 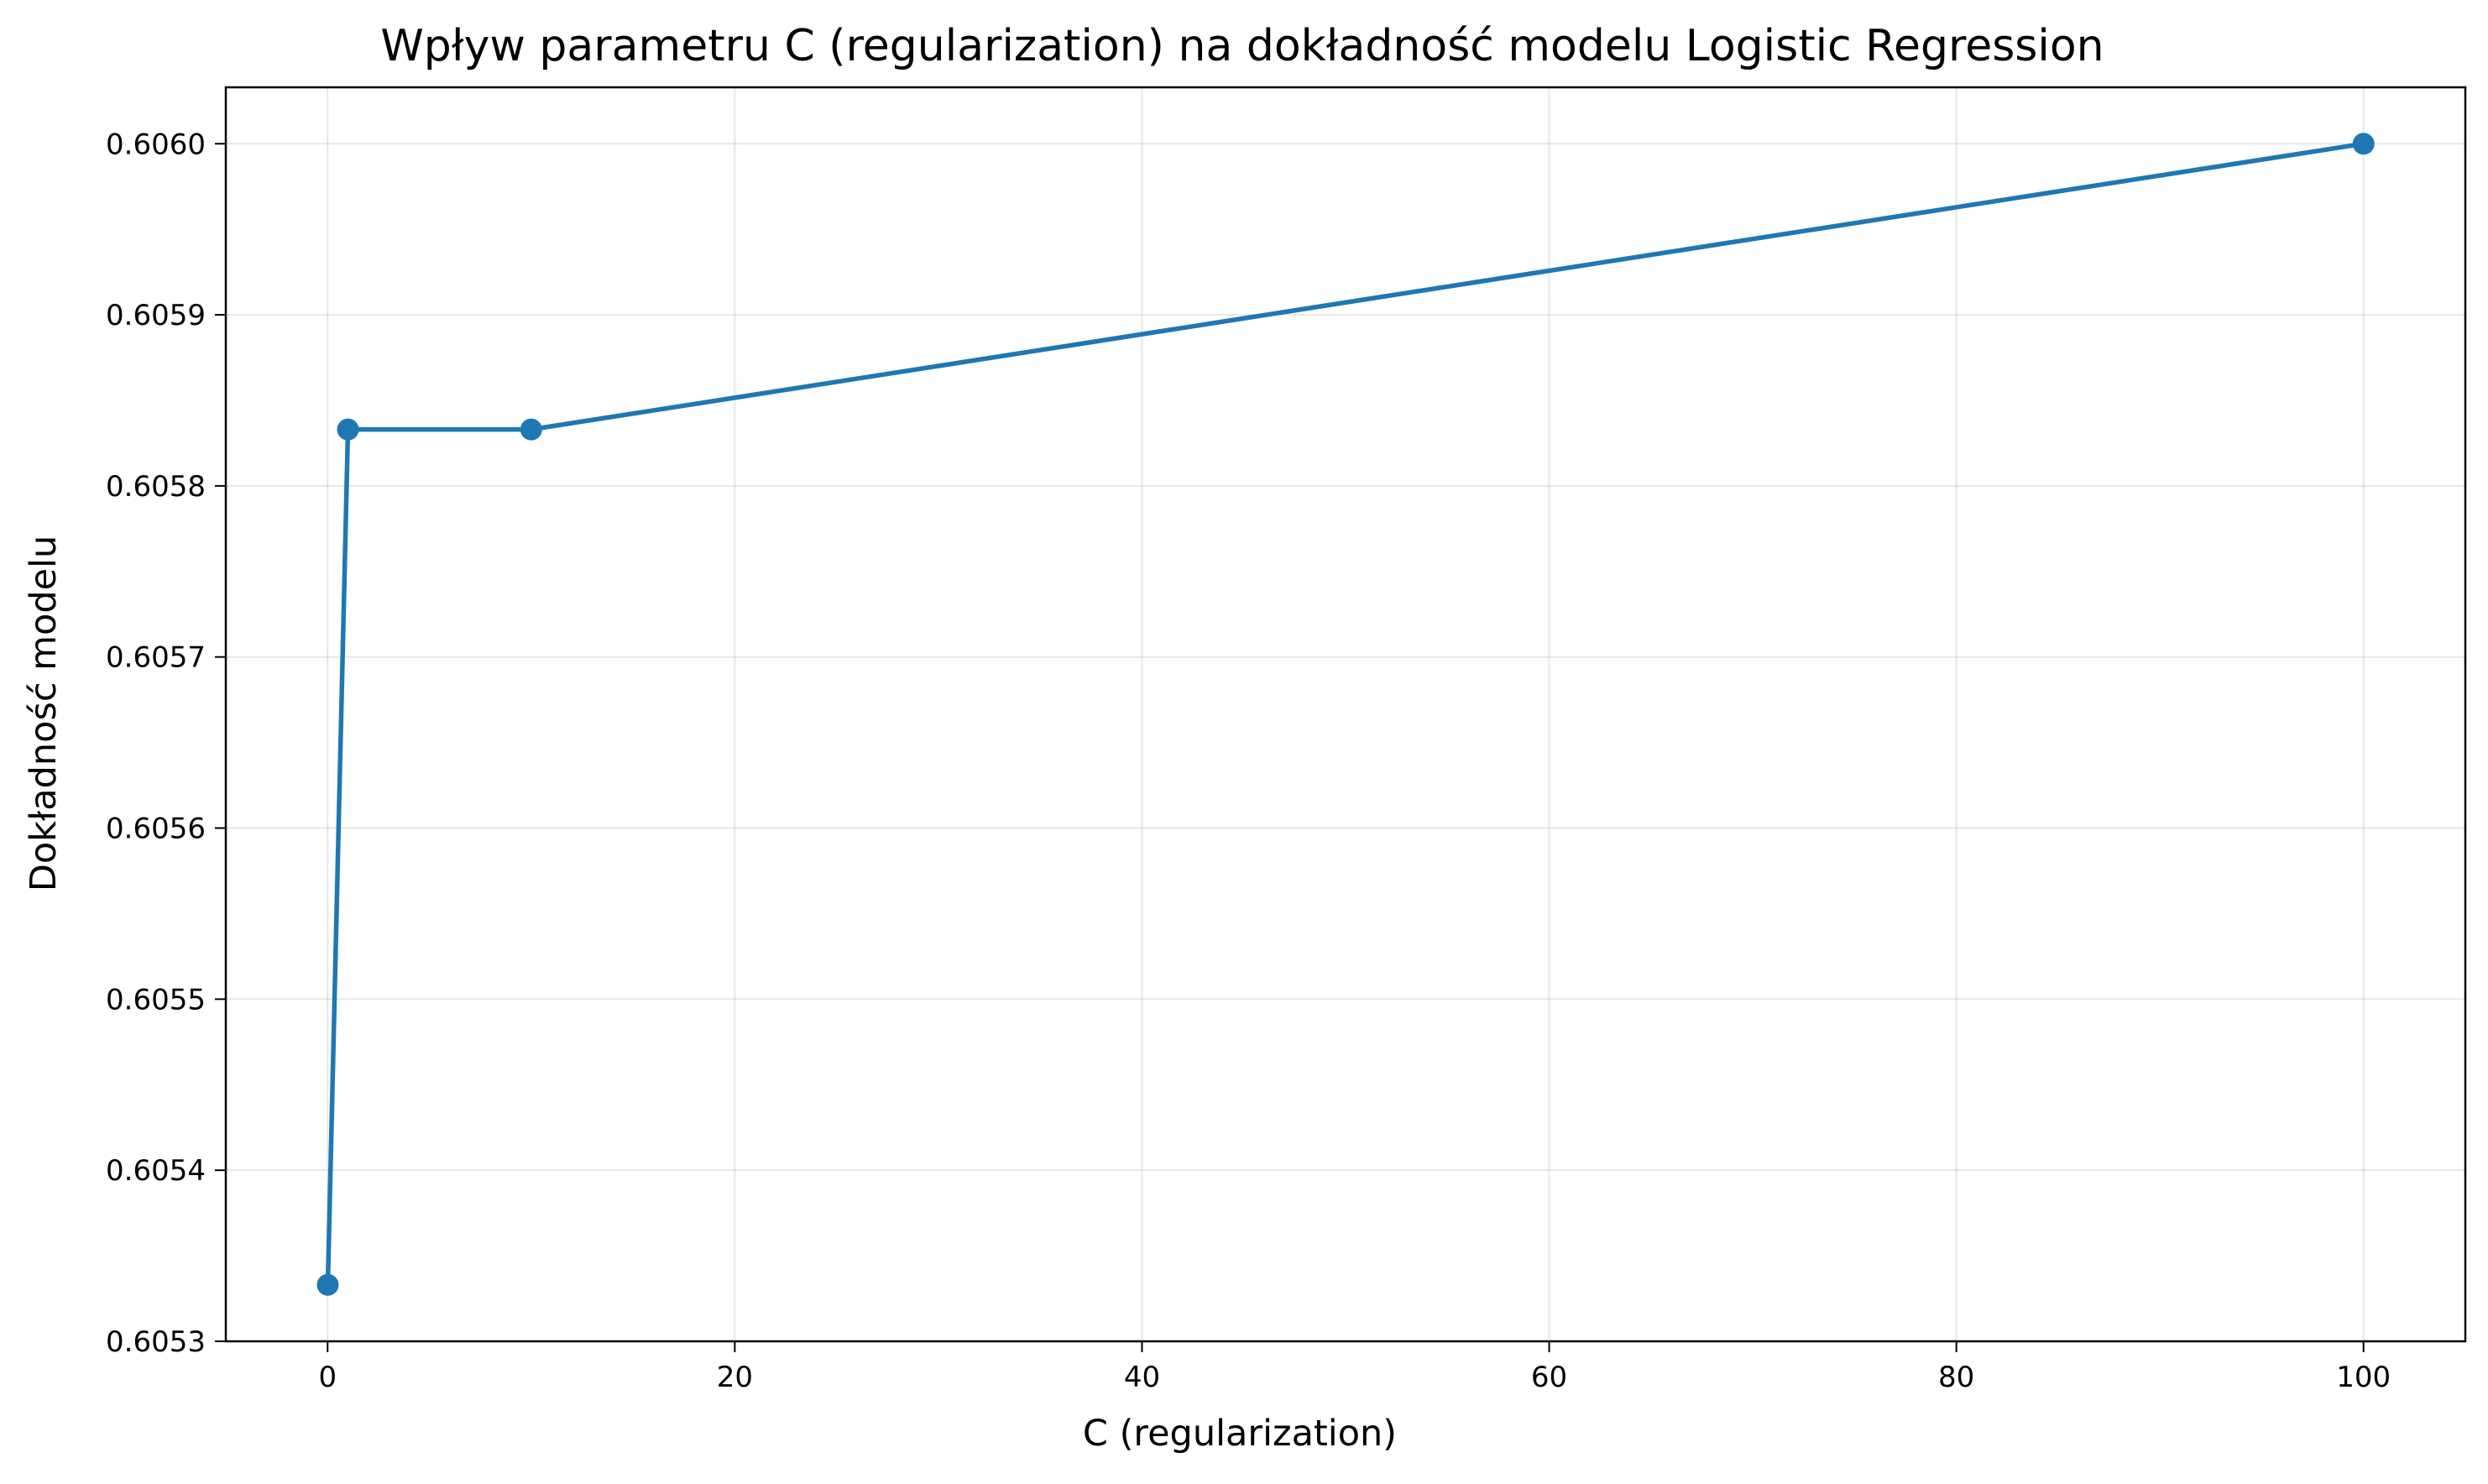 I want to click on x-tick-label: 20, so click(x=735, y=1377).